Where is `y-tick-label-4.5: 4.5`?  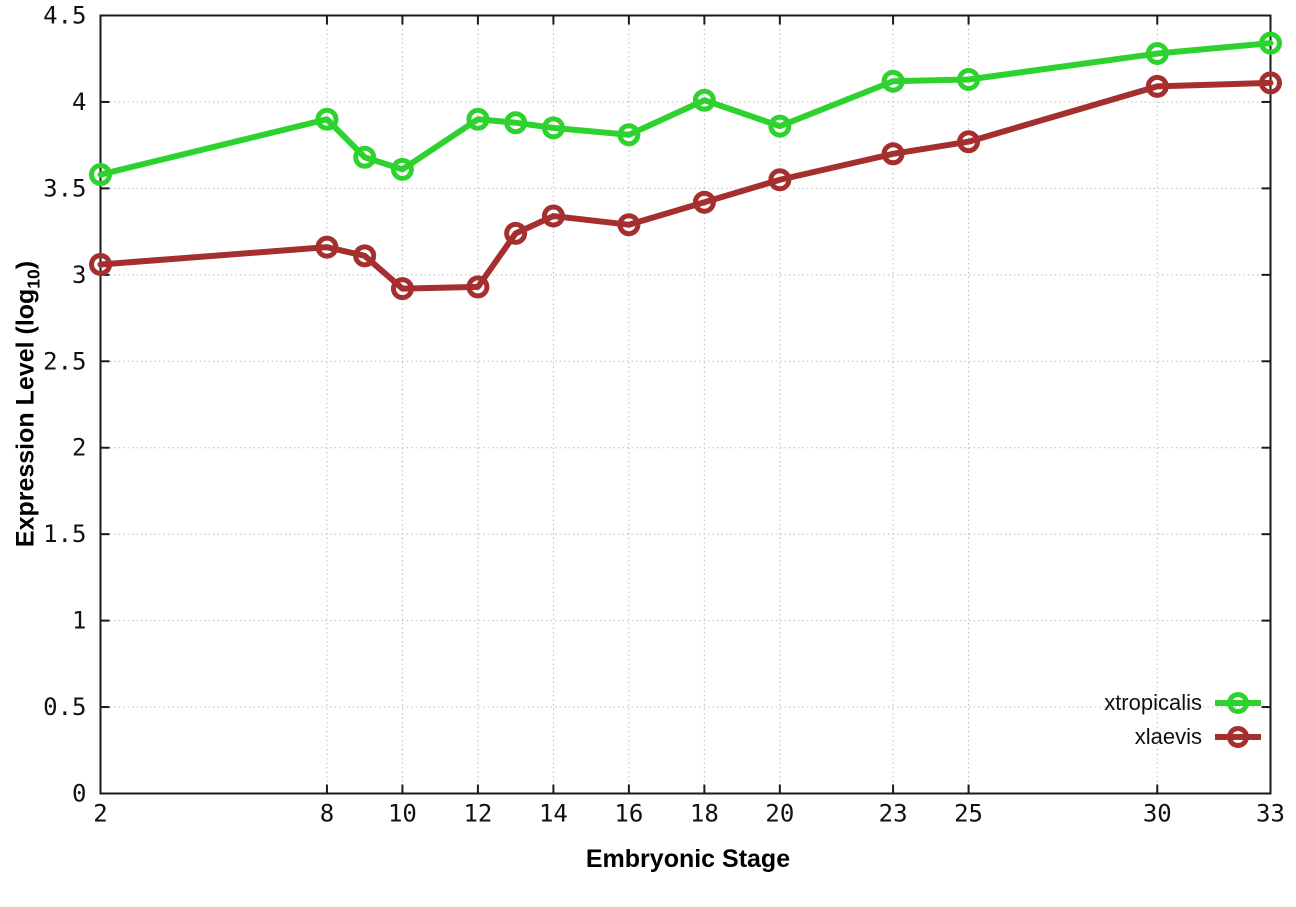 y-tick-label-4.5: 4.5 is located at coordinates (64, 16).